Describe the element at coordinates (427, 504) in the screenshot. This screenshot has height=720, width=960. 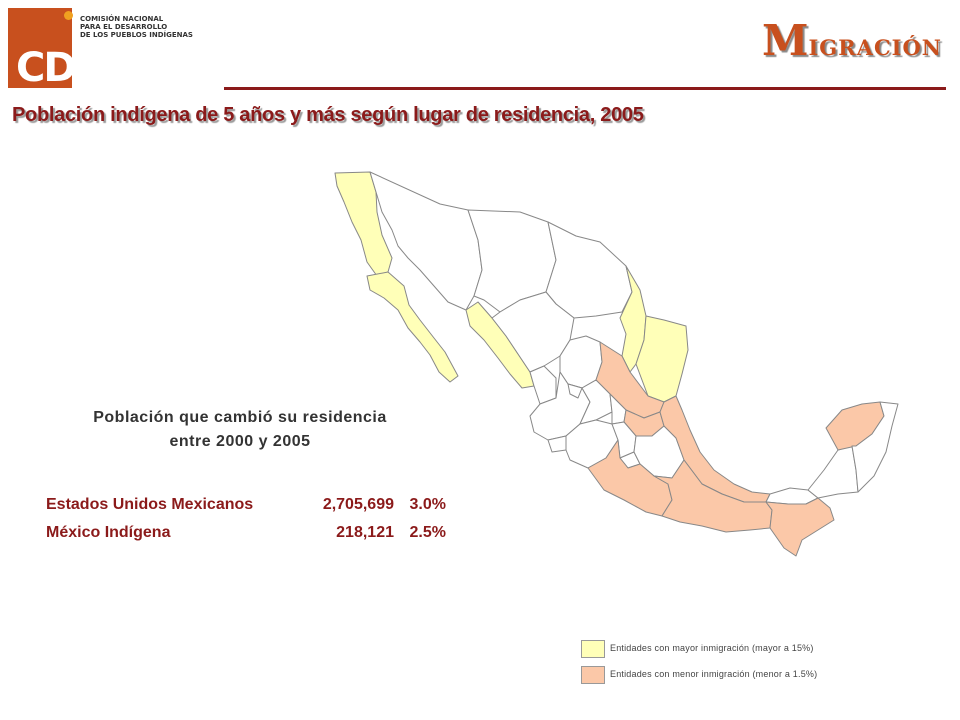
I see `stats-percent: 3.0%` at that location.